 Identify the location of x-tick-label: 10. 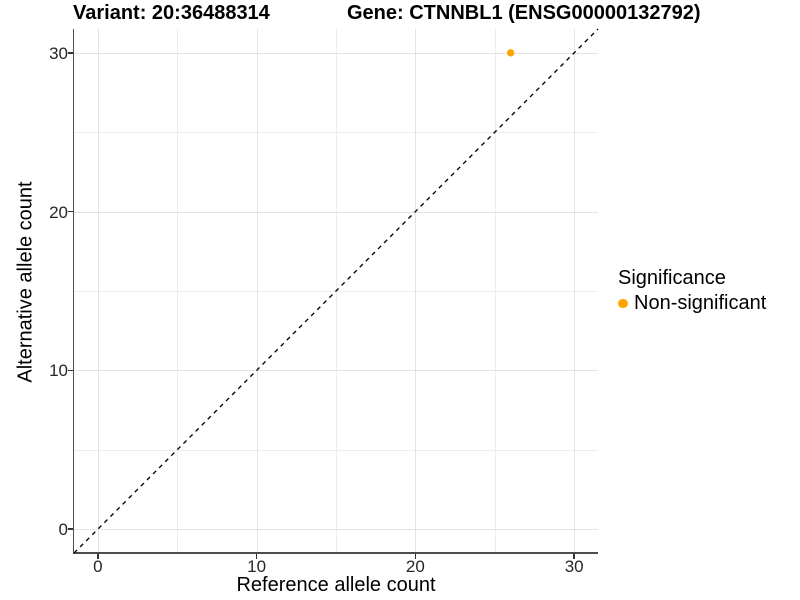
(257, 566).